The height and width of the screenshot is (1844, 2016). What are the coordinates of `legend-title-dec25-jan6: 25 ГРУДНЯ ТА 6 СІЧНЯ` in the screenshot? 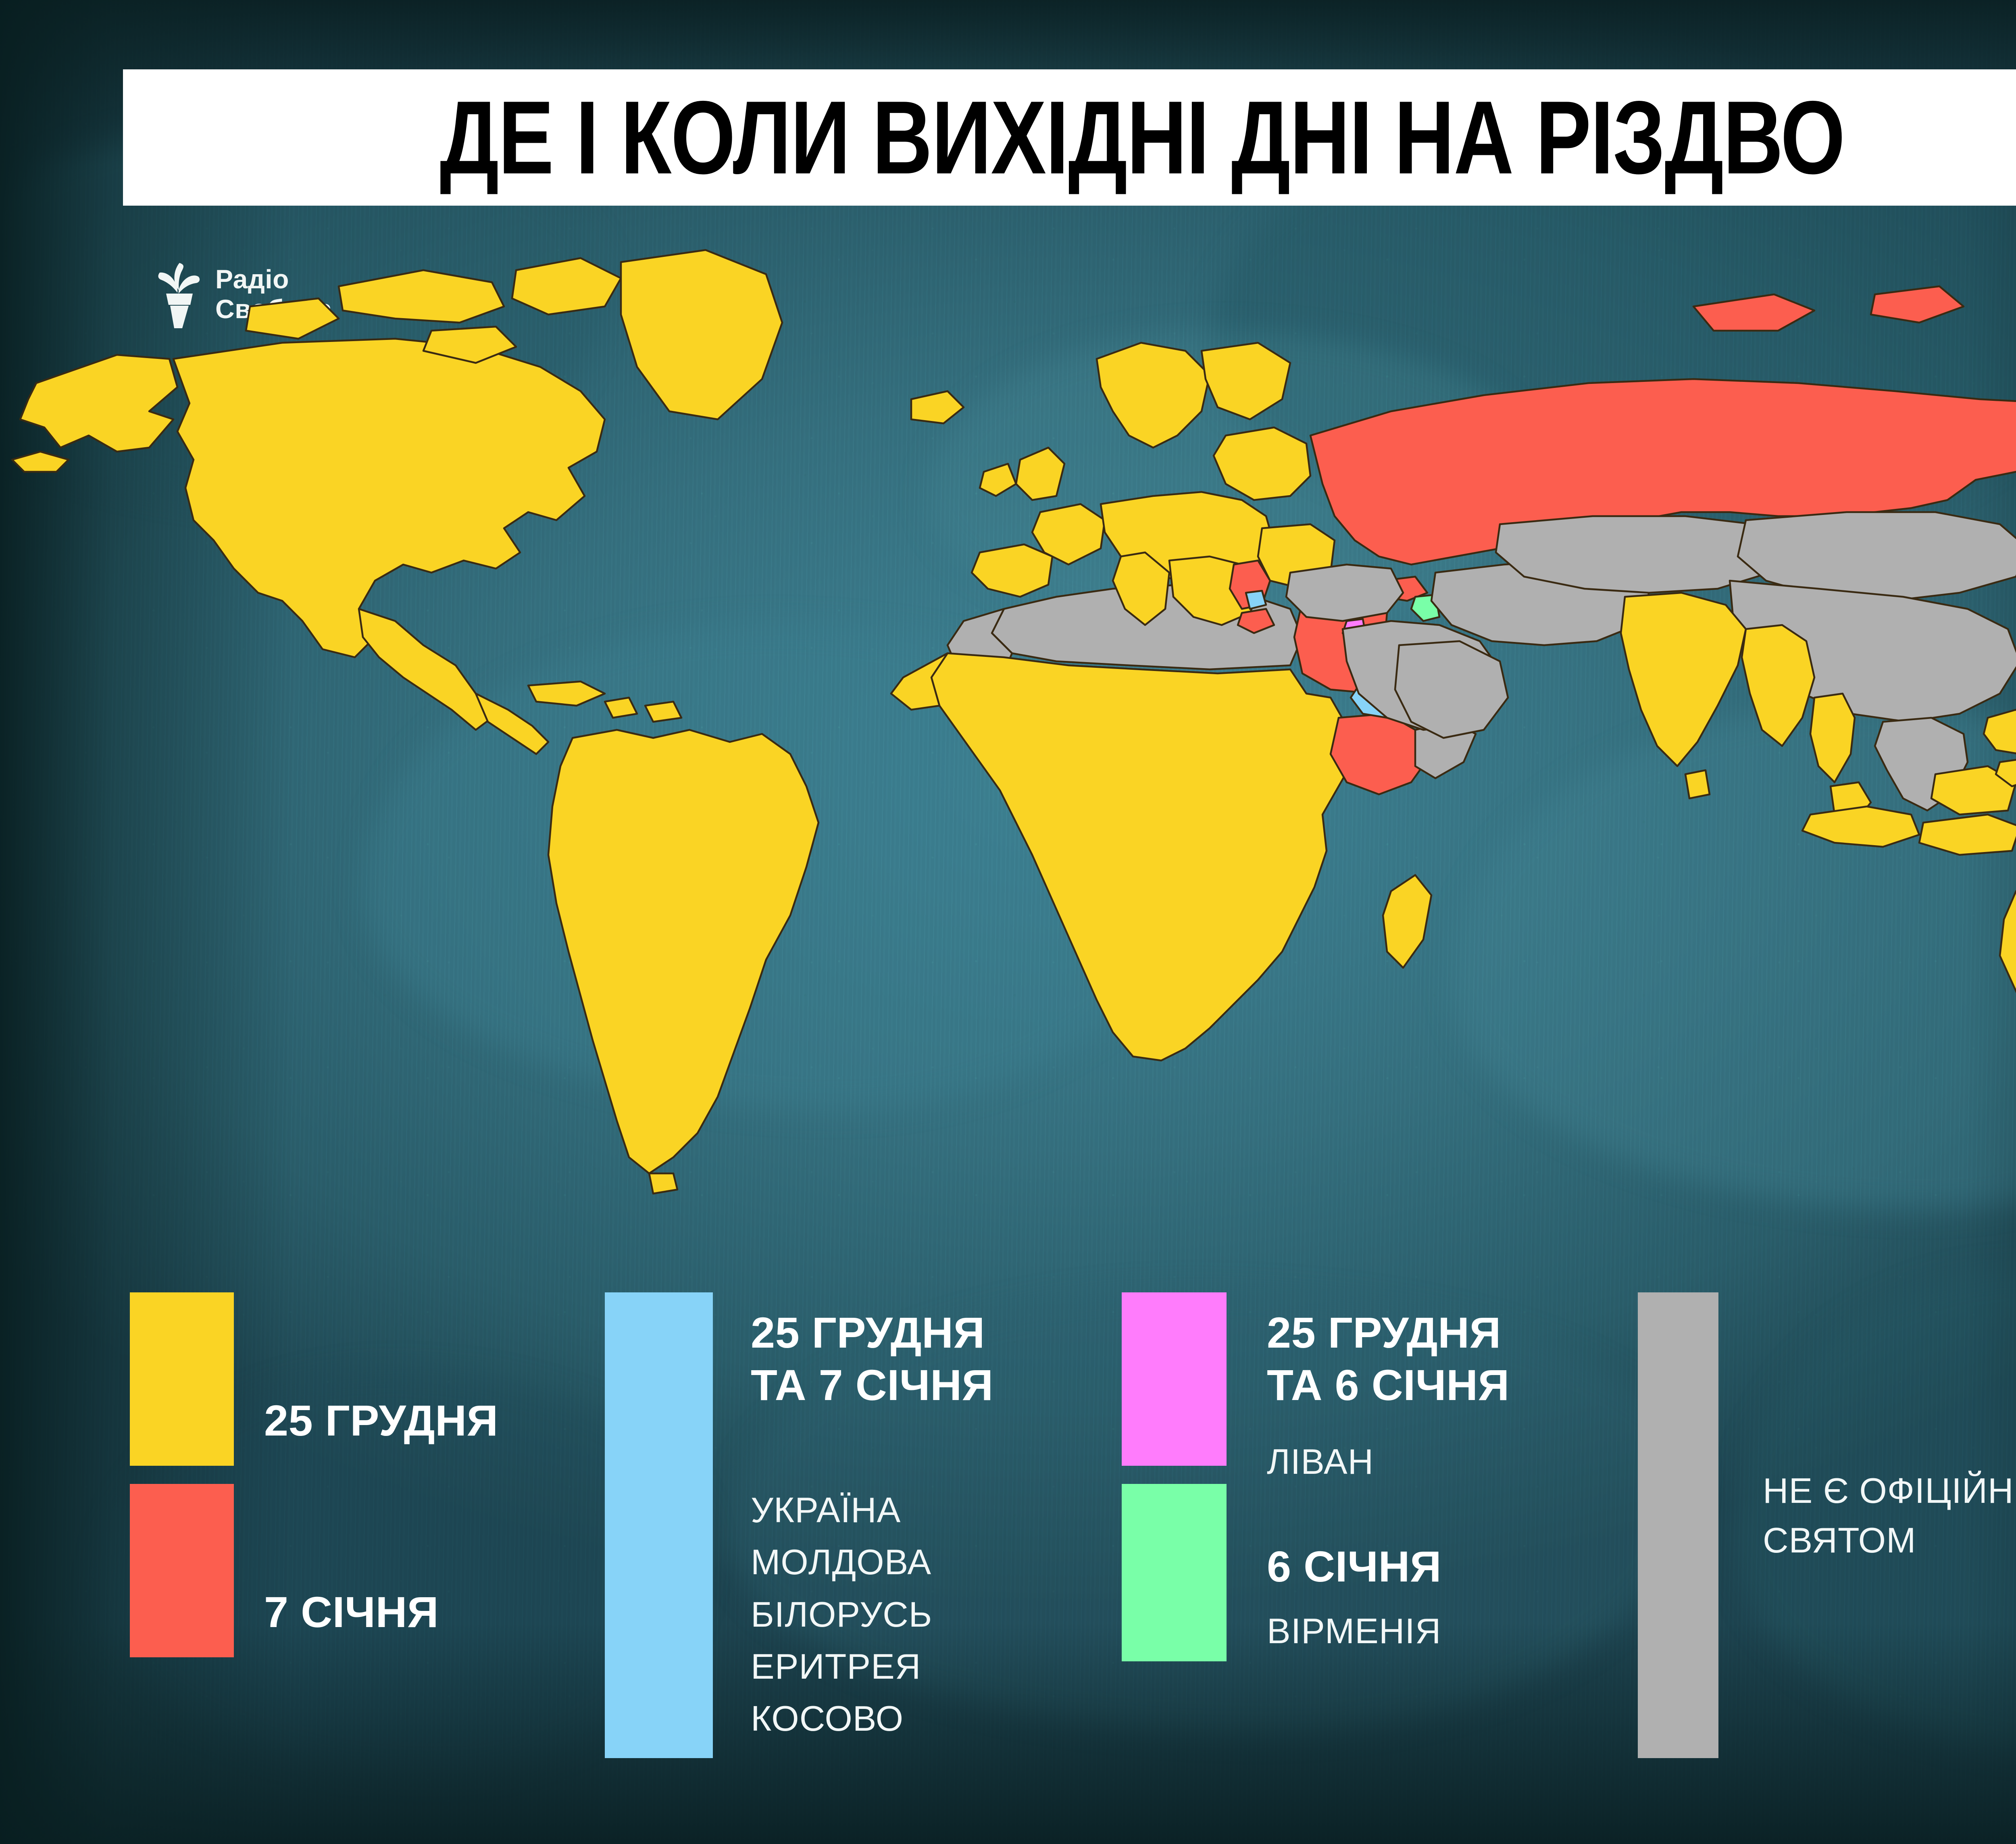 It's located at (1389, 1358).